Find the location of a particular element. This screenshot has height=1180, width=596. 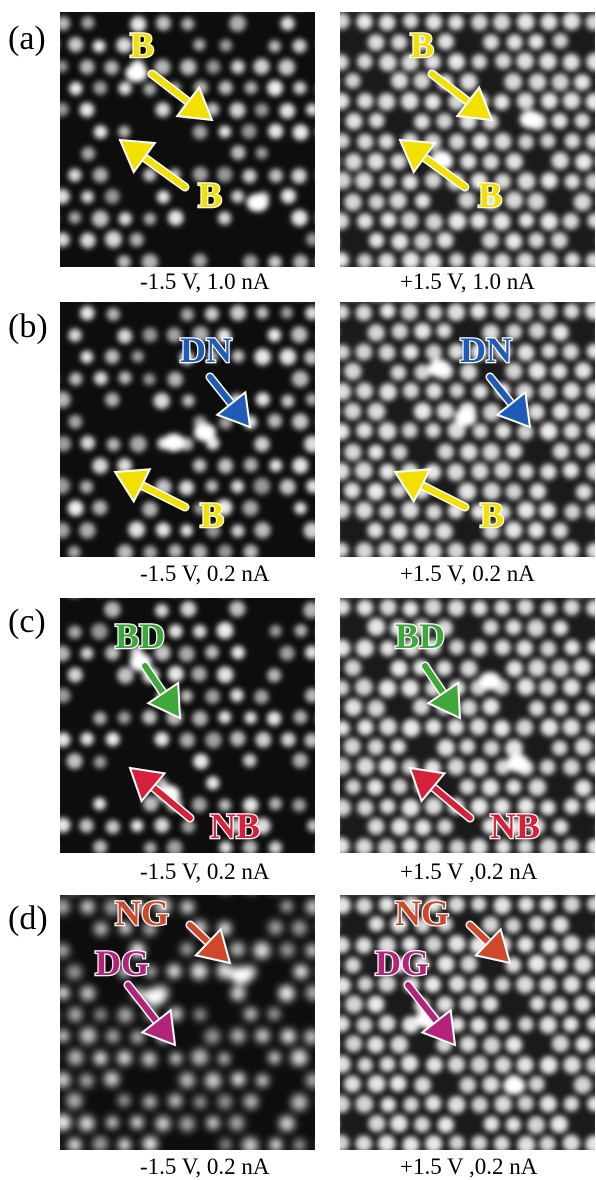

stm-image-d-positive: NG DG is located at coordinates (467, 1022).